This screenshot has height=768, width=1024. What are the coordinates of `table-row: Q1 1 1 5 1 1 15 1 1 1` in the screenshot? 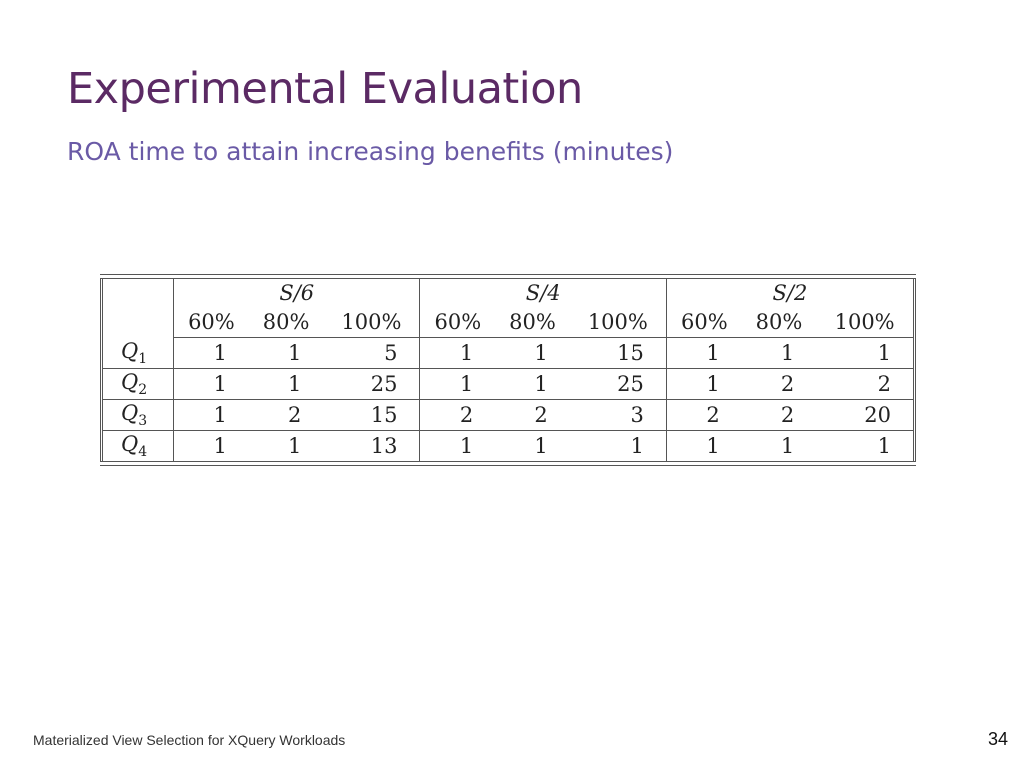 It's located at (508, 353).